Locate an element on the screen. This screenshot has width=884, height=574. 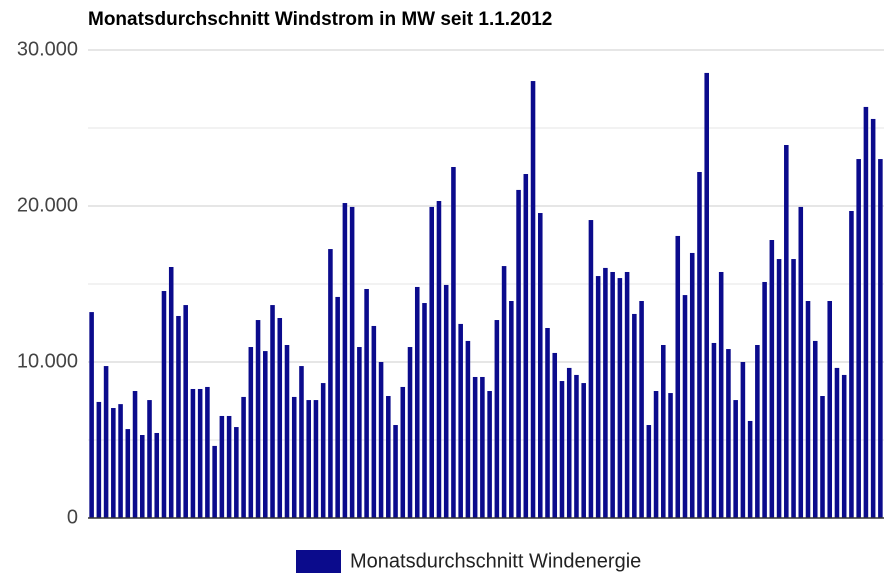
legend-swatch is located at coordinates (318, 561).